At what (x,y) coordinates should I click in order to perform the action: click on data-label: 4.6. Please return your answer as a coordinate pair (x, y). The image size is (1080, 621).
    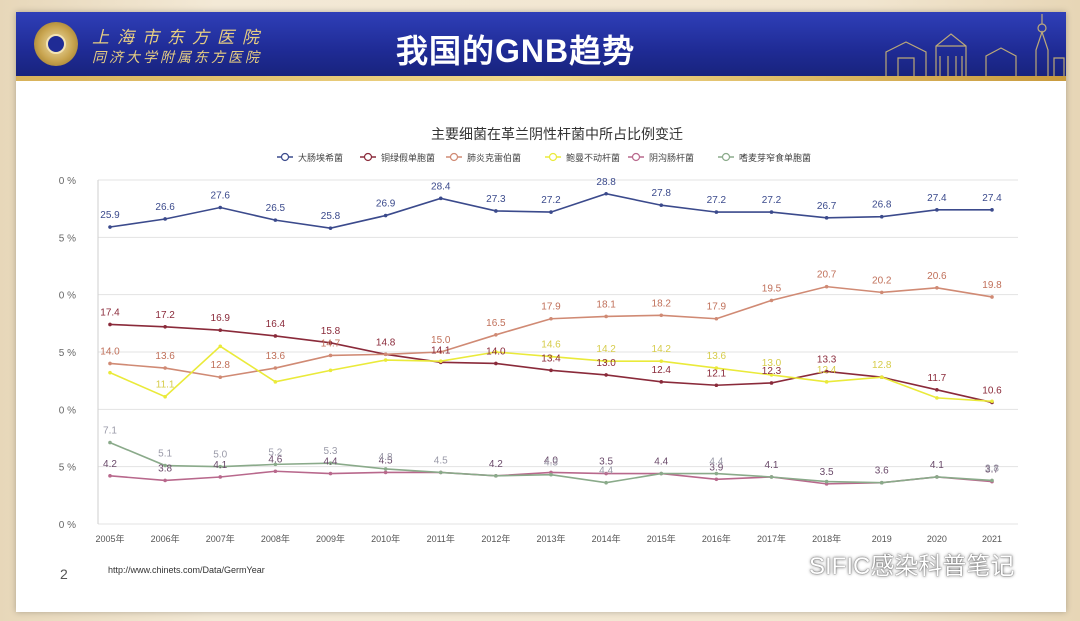
    Looking at the image, I should click on (275, 459).